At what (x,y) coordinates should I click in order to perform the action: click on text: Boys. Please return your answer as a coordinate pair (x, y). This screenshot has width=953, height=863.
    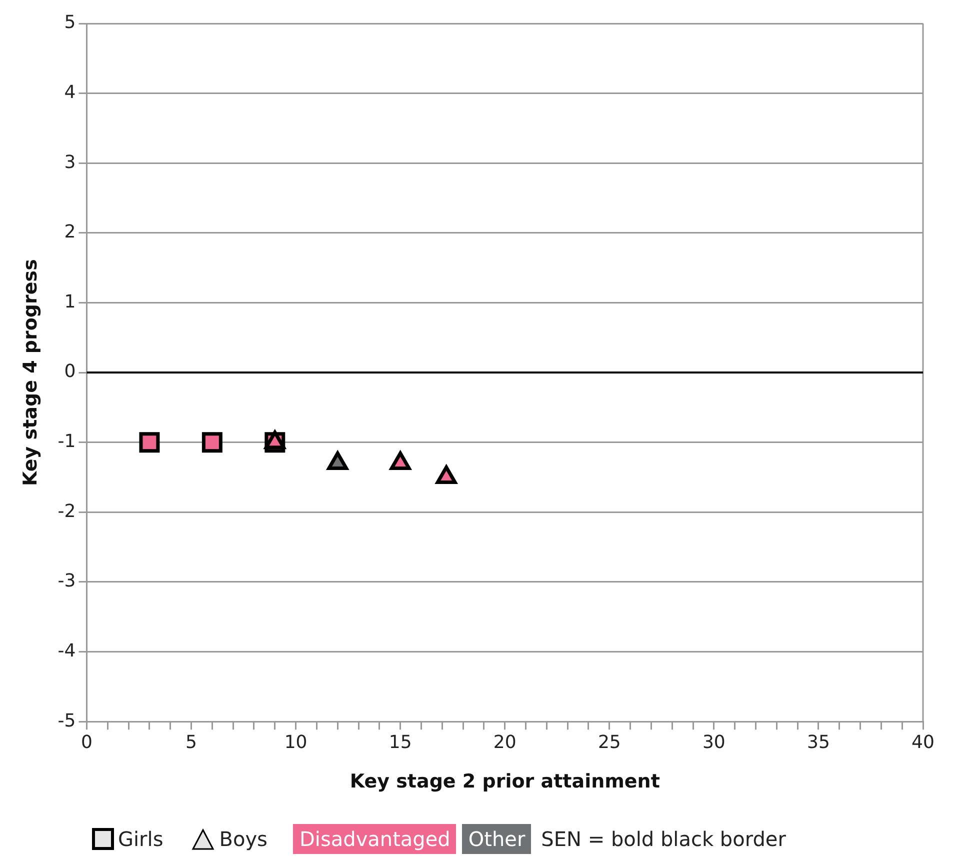
    Looking at the image, I should click on (243, 839).